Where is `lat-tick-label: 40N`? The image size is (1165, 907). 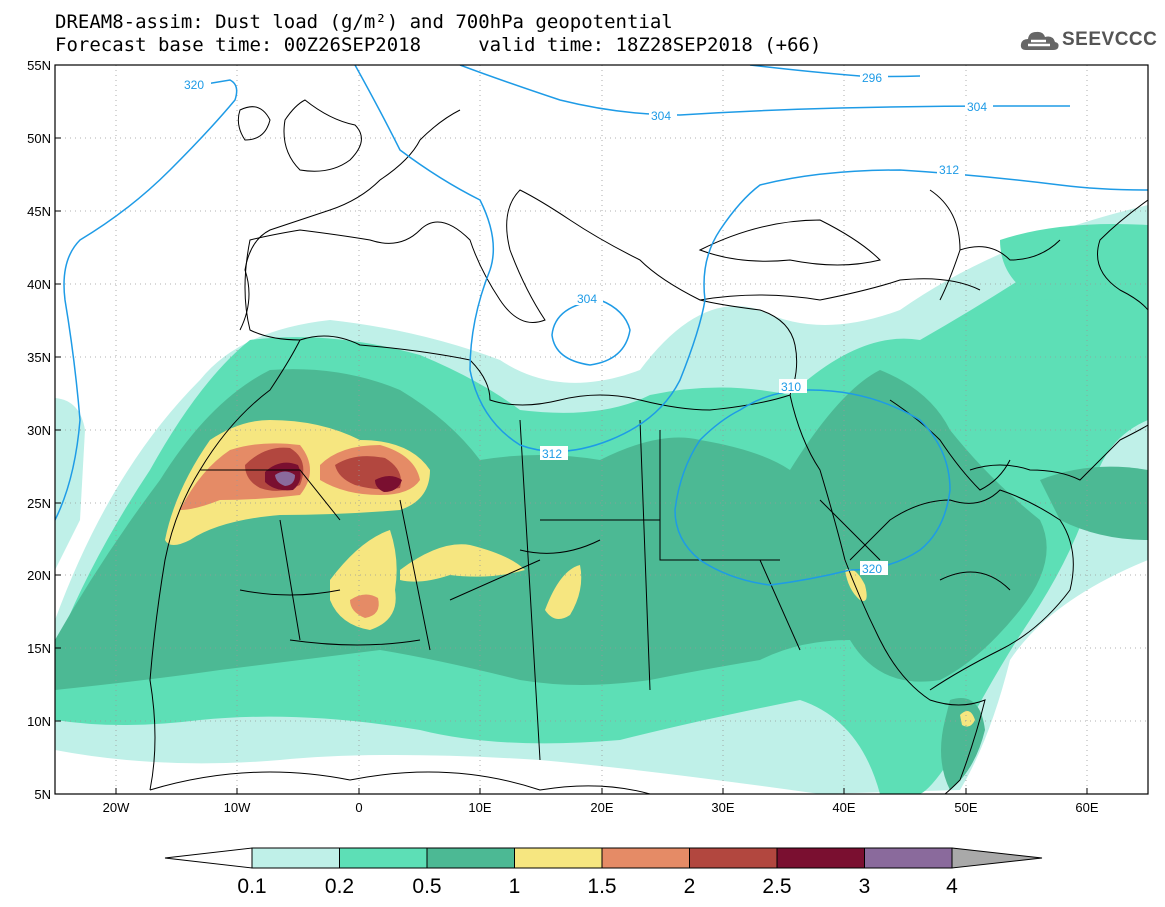 lat-tick-label: 40N is located at coordinates (39, 284).